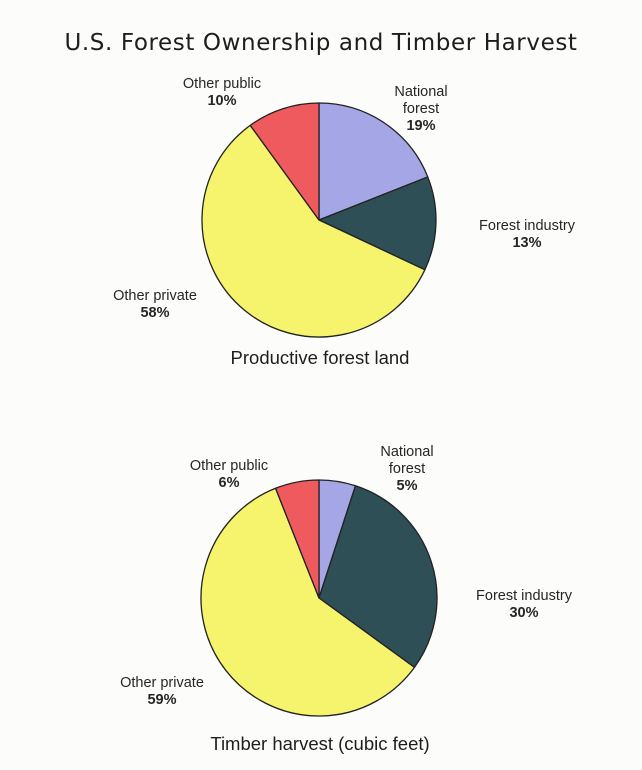 This screenshot has height=770, width=642. What do you see at coordinates (154, 313) in the screenshot?
I see `slice-label-value: 58%` at bounding box center [154, 313].